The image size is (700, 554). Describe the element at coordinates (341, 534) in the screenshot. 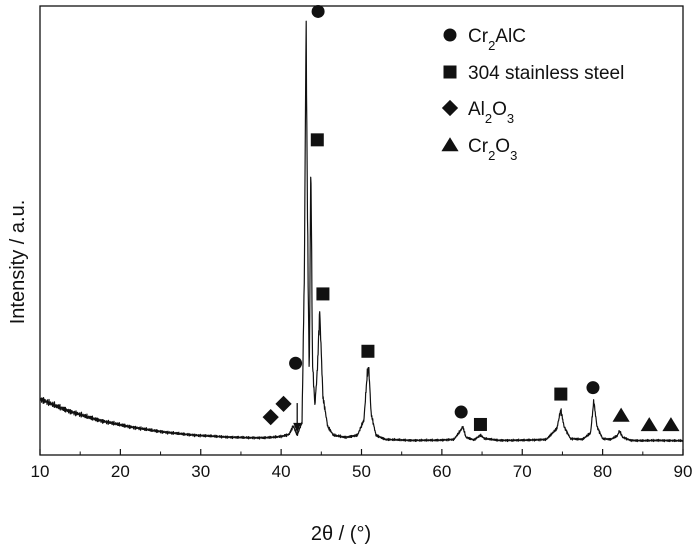

I see `x-axis-label: 2θ / (°)` at that location.